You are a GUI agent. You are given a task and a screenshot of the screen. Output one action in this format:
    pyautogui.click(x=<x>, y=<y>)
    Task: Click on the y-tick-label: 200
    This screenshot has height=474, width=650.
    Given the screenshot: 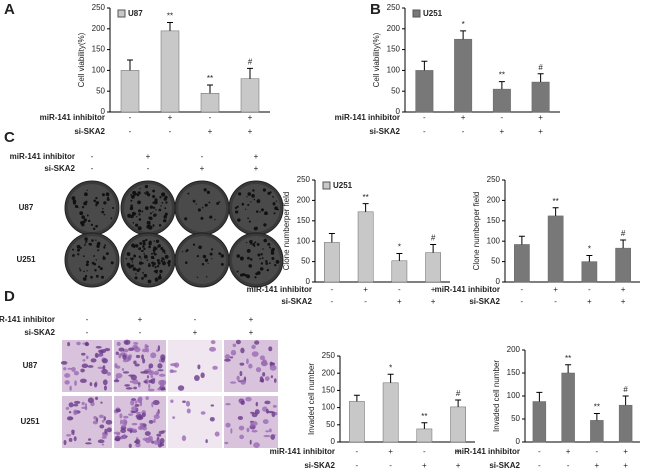 What is the action you would take?
    pyautogui.click(x=99, y=28)
    